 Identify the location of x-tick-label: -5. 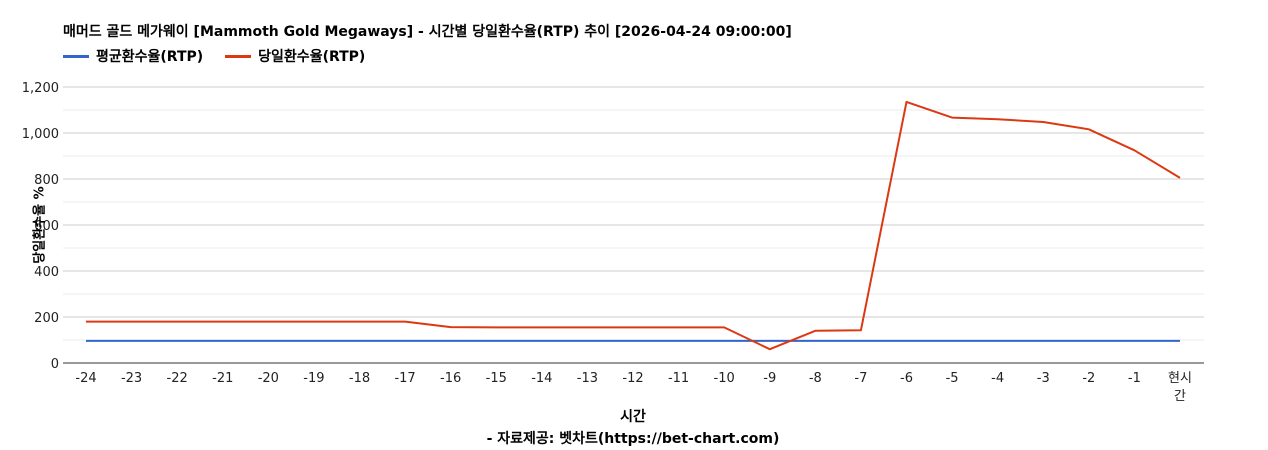
(952, 378).